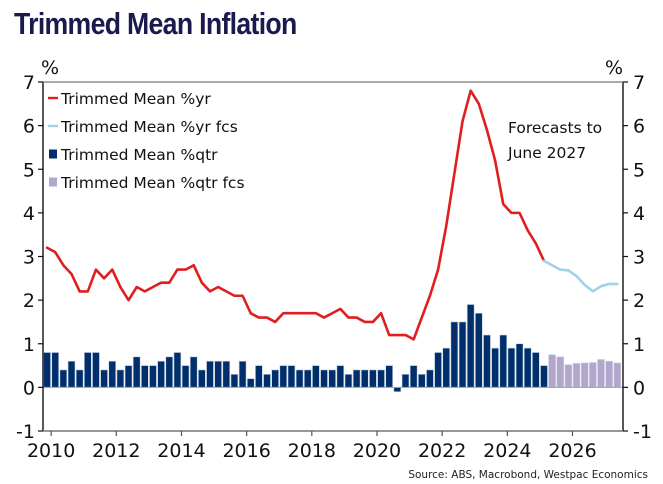 Image resolution: width=663 pixels, height=484 pixels. What do you see at coordinates (377, 451) in the screenshot?
I see `x-tick-label: 2020` at bounding box center [377, 451].